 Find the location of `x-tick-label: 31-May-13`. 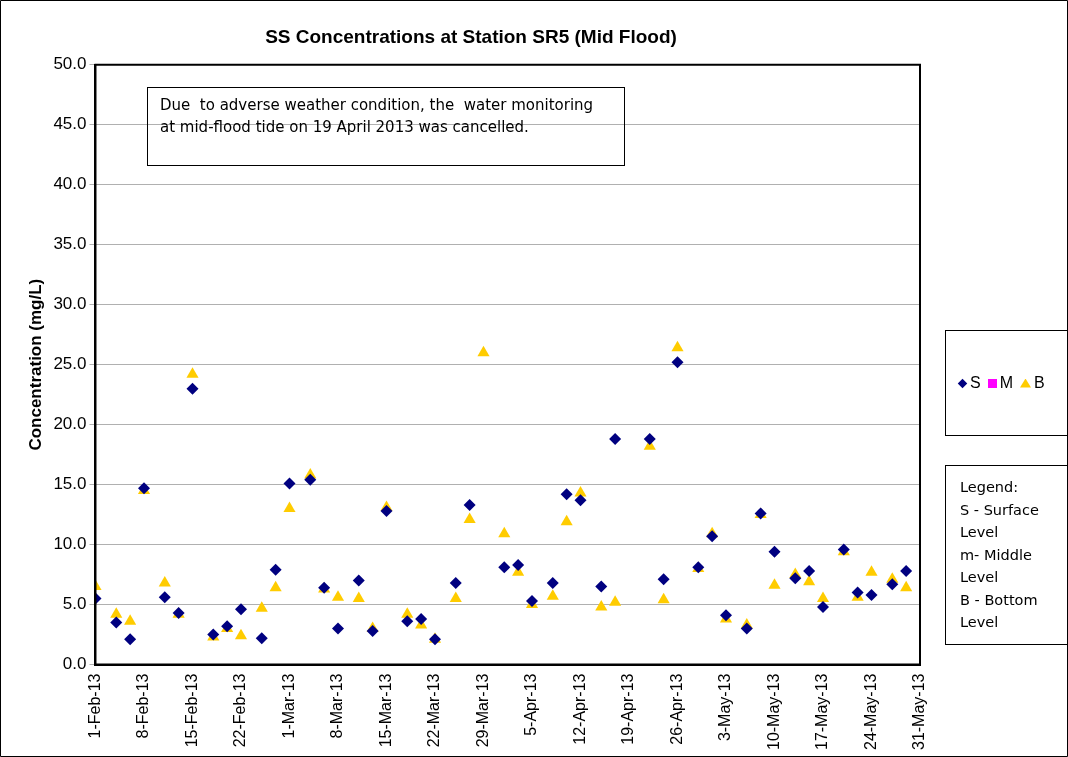

x-tick-label: 31-May-13 is located at coordinates (919, 712).